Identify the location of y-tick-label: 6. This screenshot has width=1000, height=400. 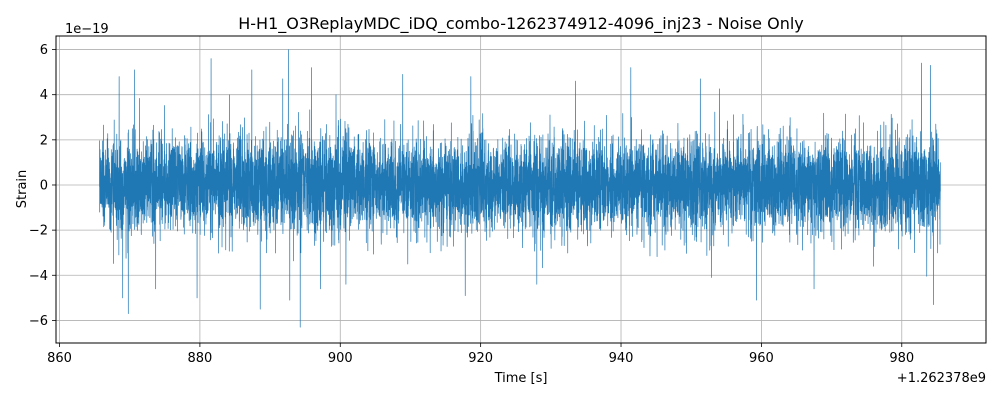
(44, 50).